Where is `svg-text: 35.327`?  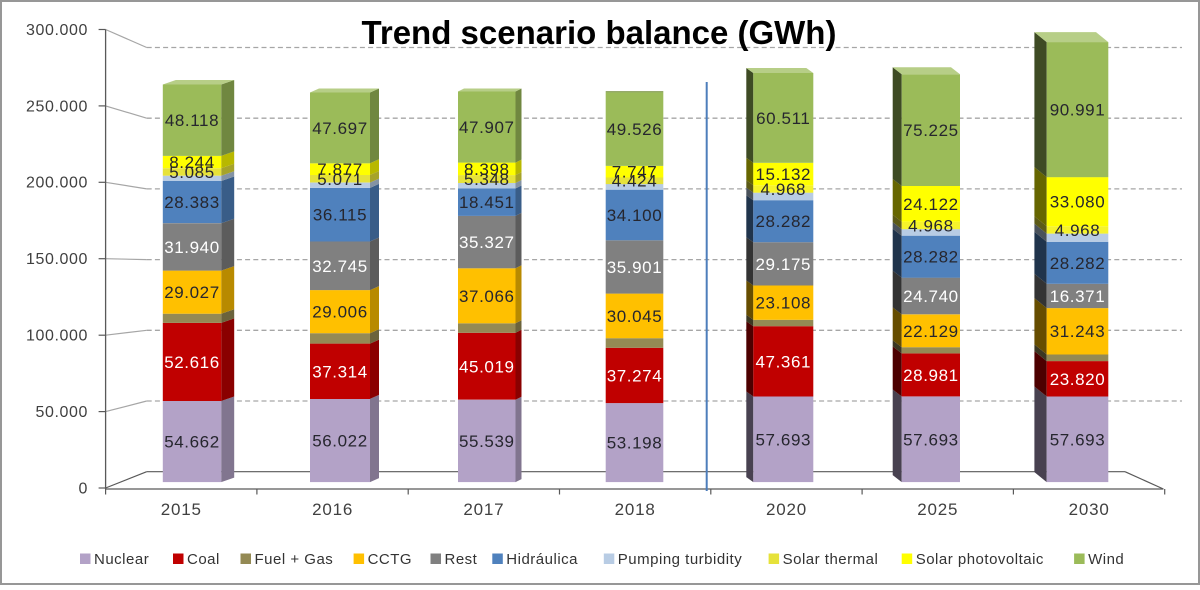 svg-text: 35.327 is located at coordinates (487, 242).